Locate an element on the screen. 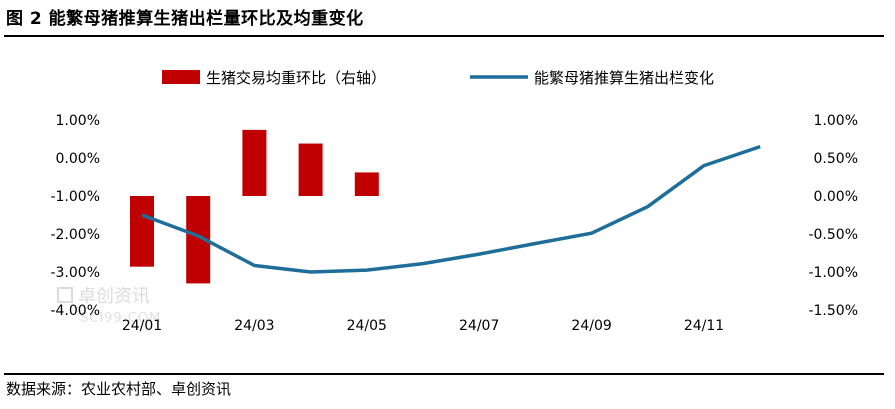  watermark: 卓创资讯 SCI99.COM is located at coordinates (109, 306).